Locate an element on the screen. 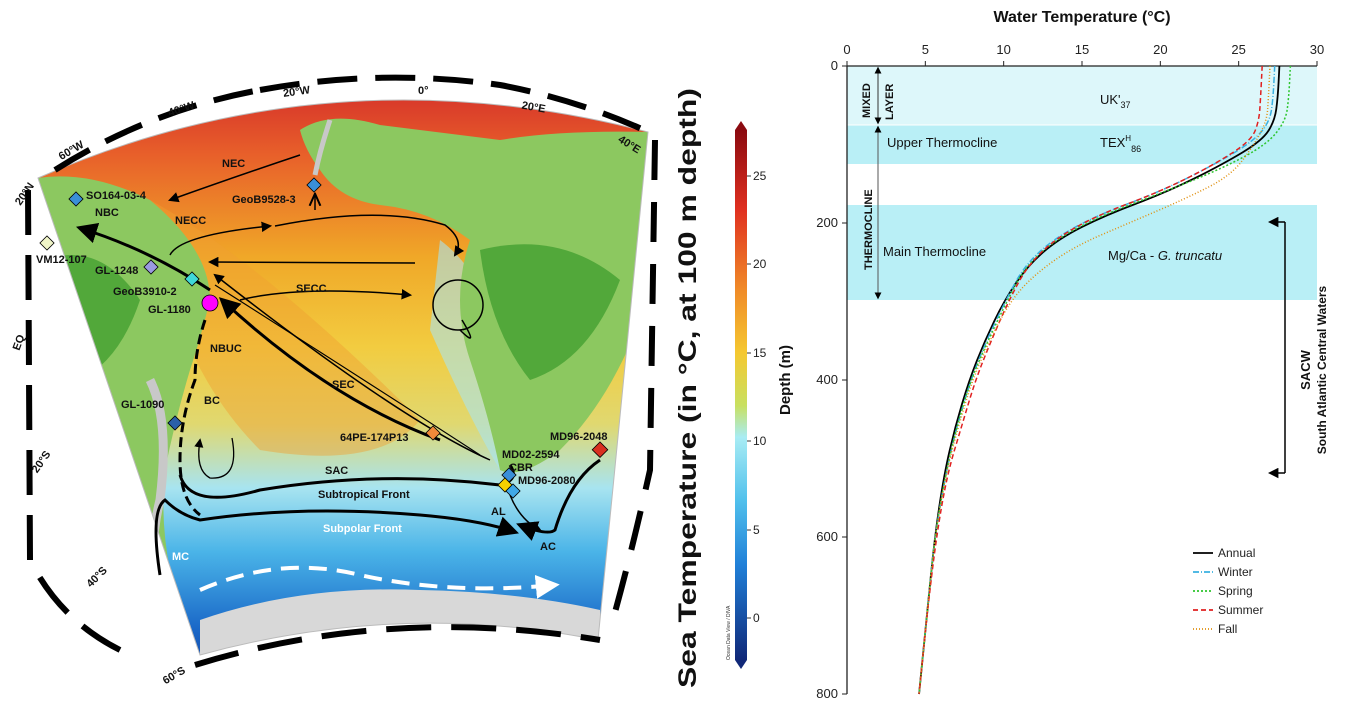 The image size is (1349, 707). site-marker-geob9528 is located at coordinates (314, 185).